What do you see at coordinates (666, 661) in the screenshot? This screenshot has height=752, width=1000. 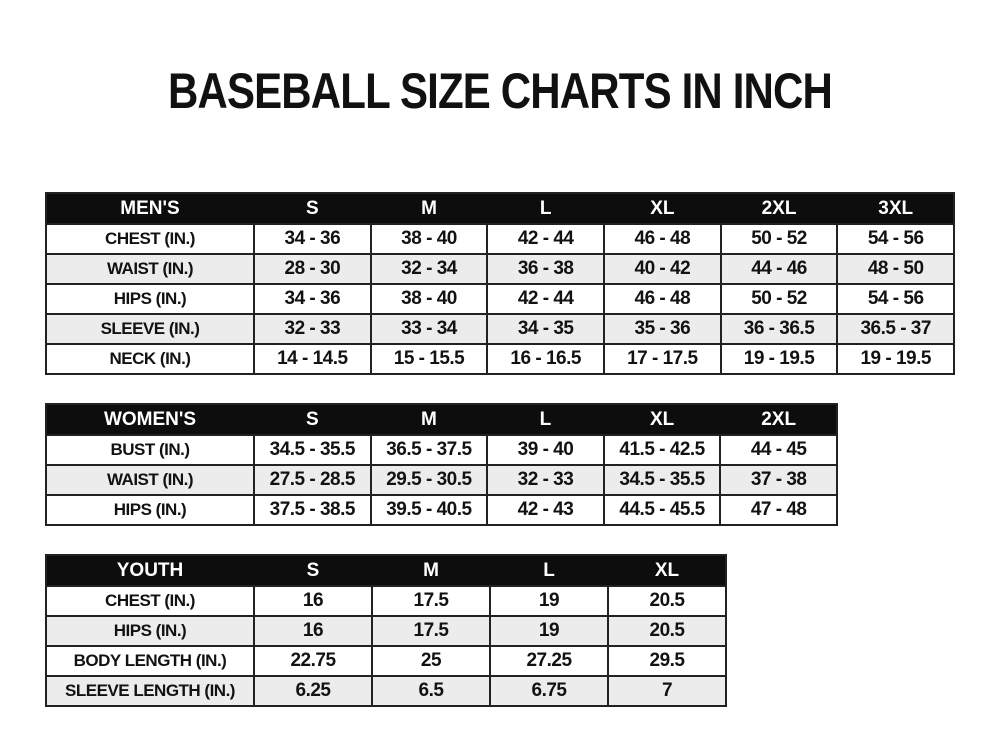 I see `table-cell: 29.5` at bounding box center [666, 661].